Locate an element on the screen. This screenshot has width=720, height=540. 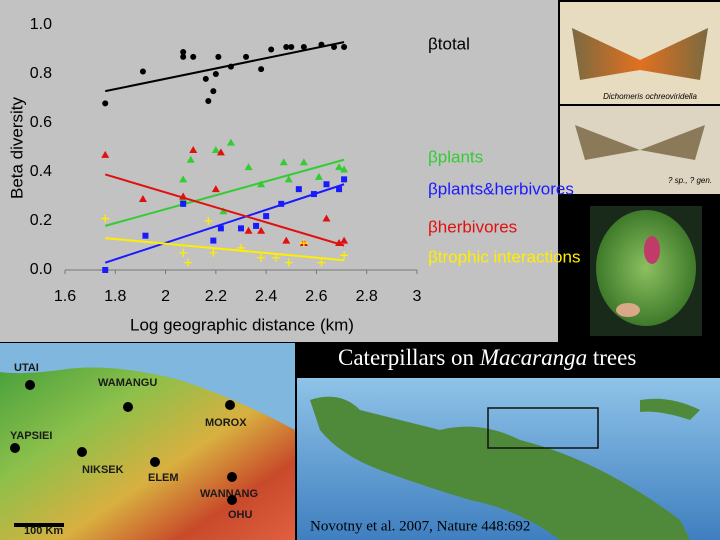
x-axis-label: Log geographic distance (km) is located at coordinates (242, 324).